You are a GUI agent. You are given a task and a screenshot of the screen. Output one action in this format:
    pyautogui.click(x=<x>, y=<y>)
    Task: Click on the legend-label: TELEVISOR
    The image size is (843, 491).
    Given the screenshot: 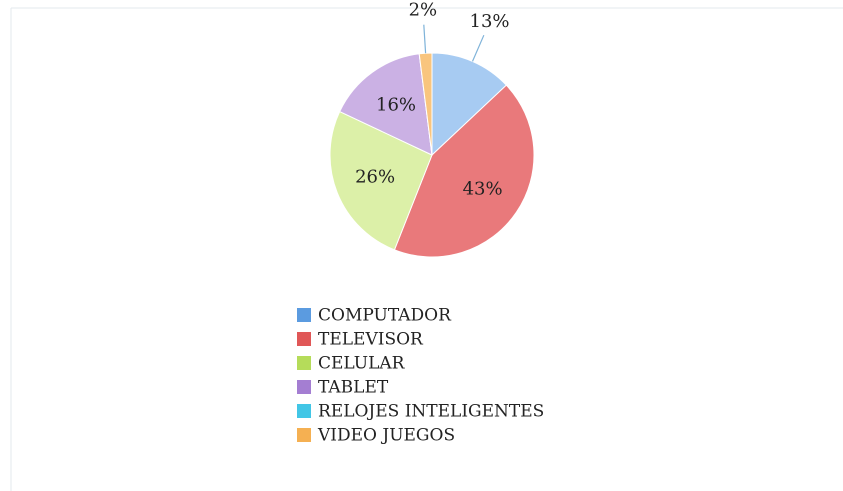 What is the action you would take?
    pyautogui.click(x=371, y=340)
    